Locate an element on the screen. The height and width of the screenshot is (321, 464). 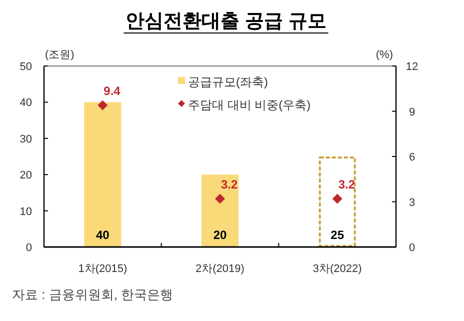
chart-title: 안심전환대출 공급 규모 is located at coordinates (226, 21).